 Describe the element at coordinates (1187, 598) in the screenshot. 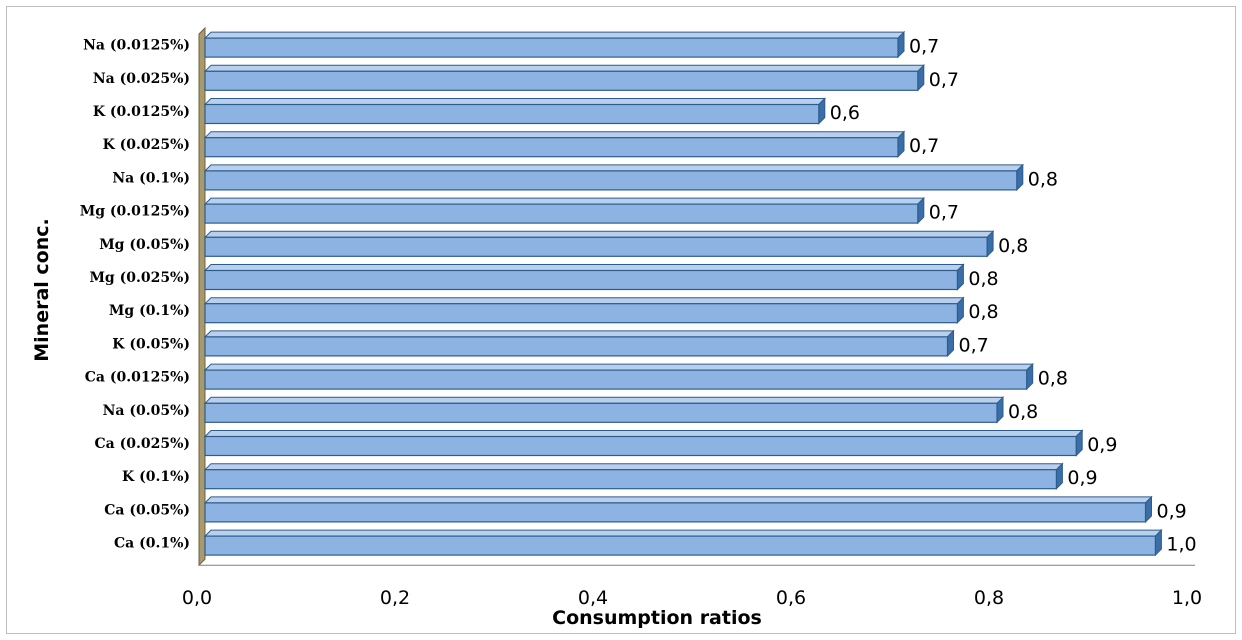

I see `x-tick-label: 1,0` at that location.